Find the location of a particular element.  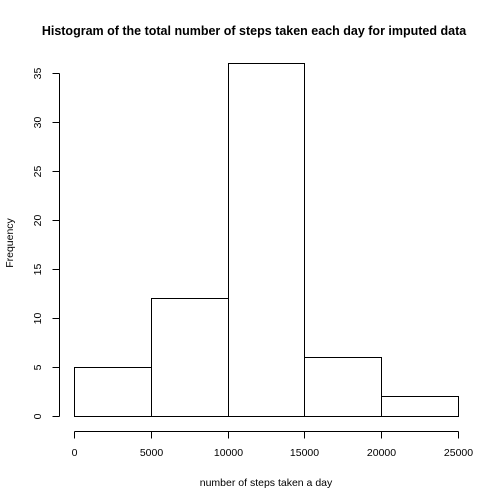

x-tick-label: 0 is located at coordinates (75, 453).